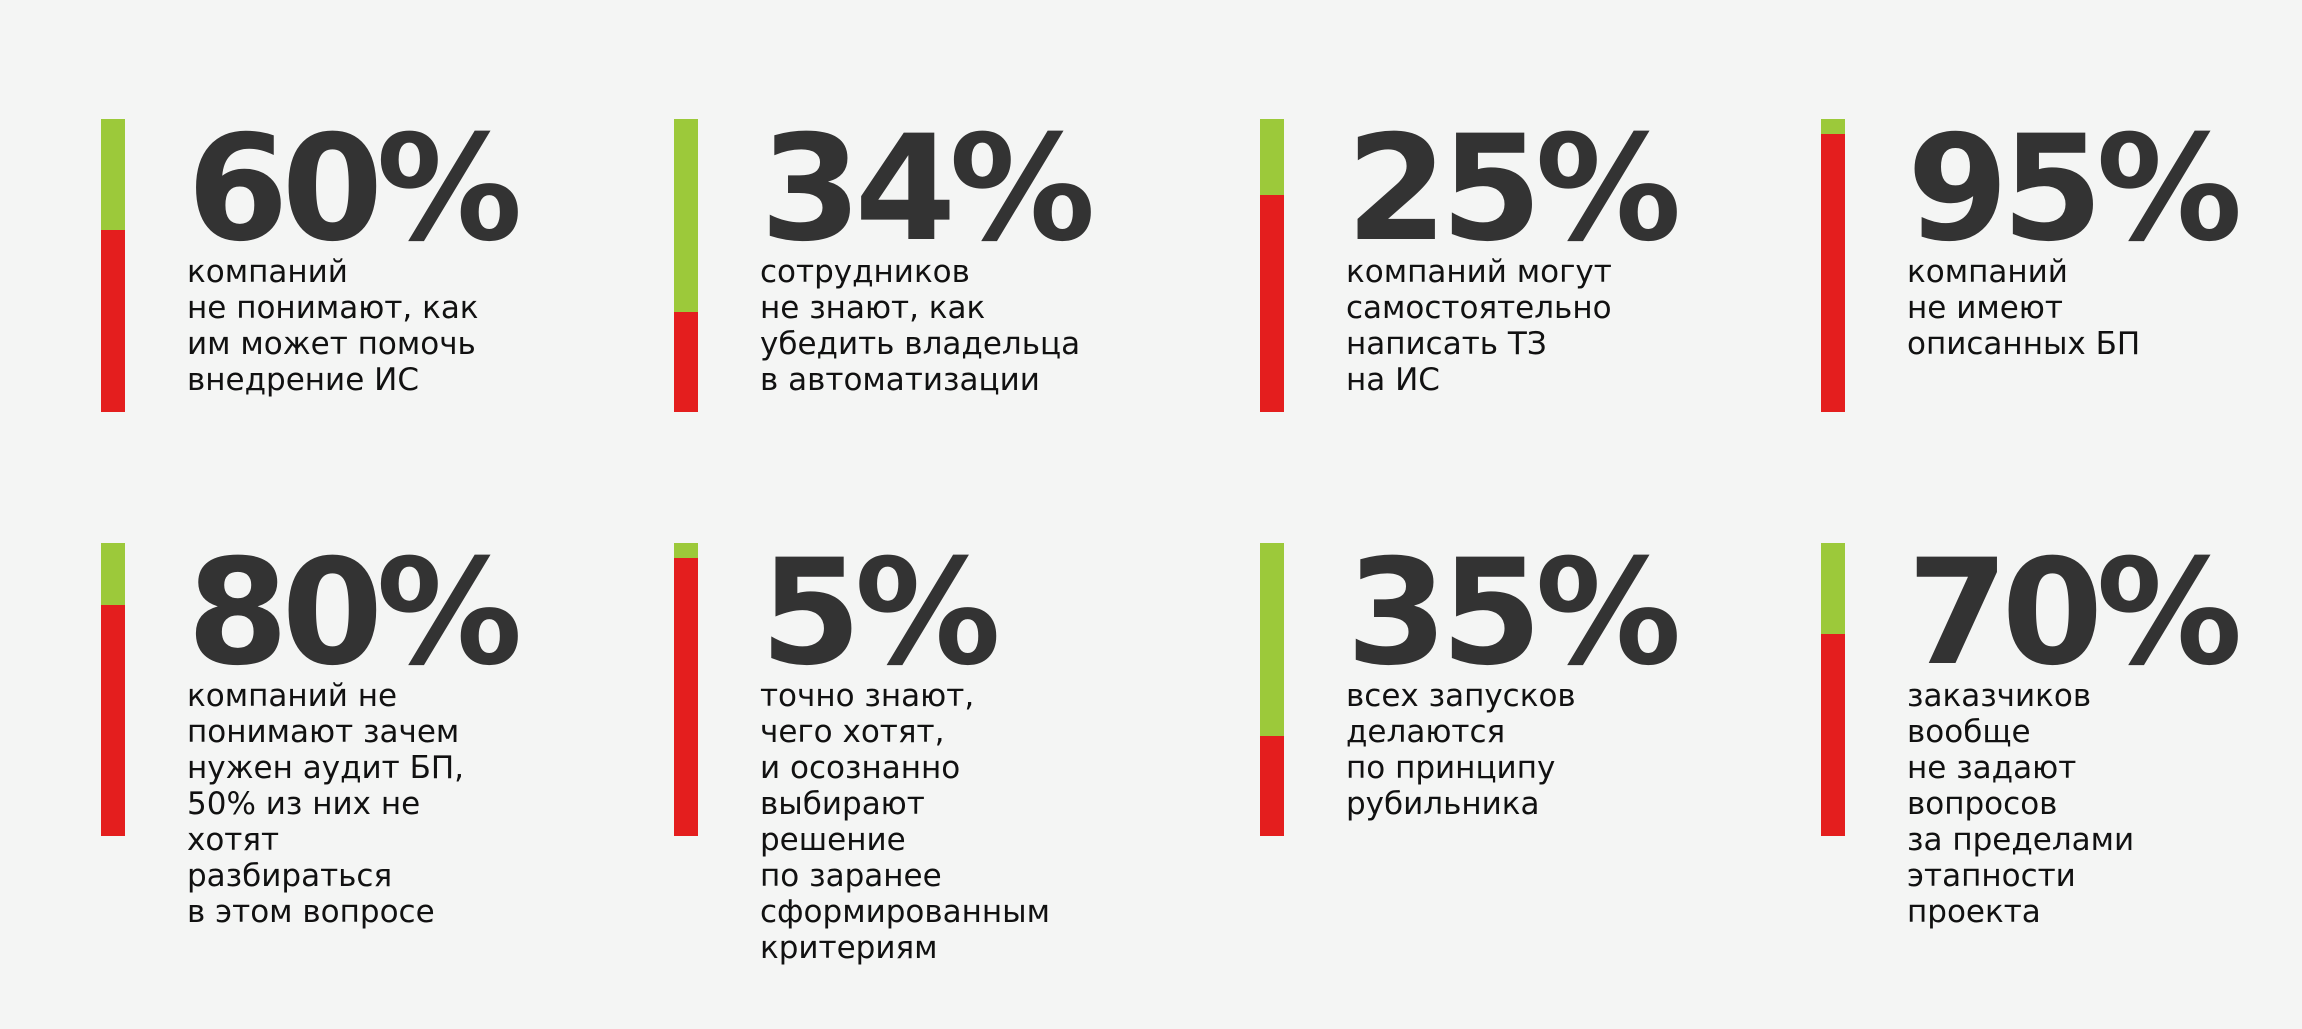 The image size is (2302, 1029). Describe the element at coordinates (354, 613) in the screenshot. I see `stat-value: 80%` at that location.